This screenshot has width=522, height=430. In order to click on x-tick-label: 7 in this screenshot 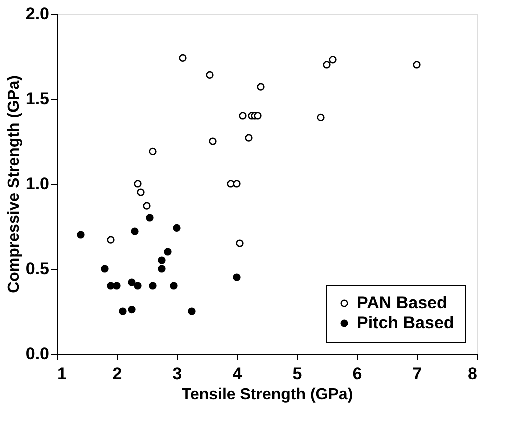, I will do `click(417, 374)`.